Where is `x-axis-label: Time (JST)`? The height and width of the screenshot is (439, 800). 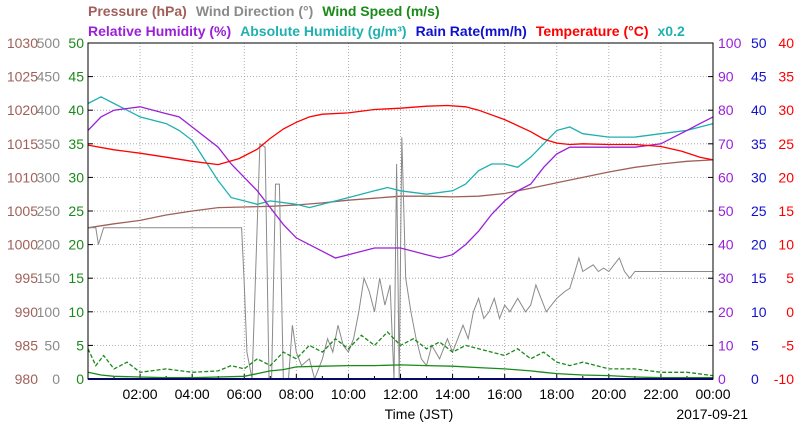
x-axis-label: Time (JST) is located at coordinates (419, 414).